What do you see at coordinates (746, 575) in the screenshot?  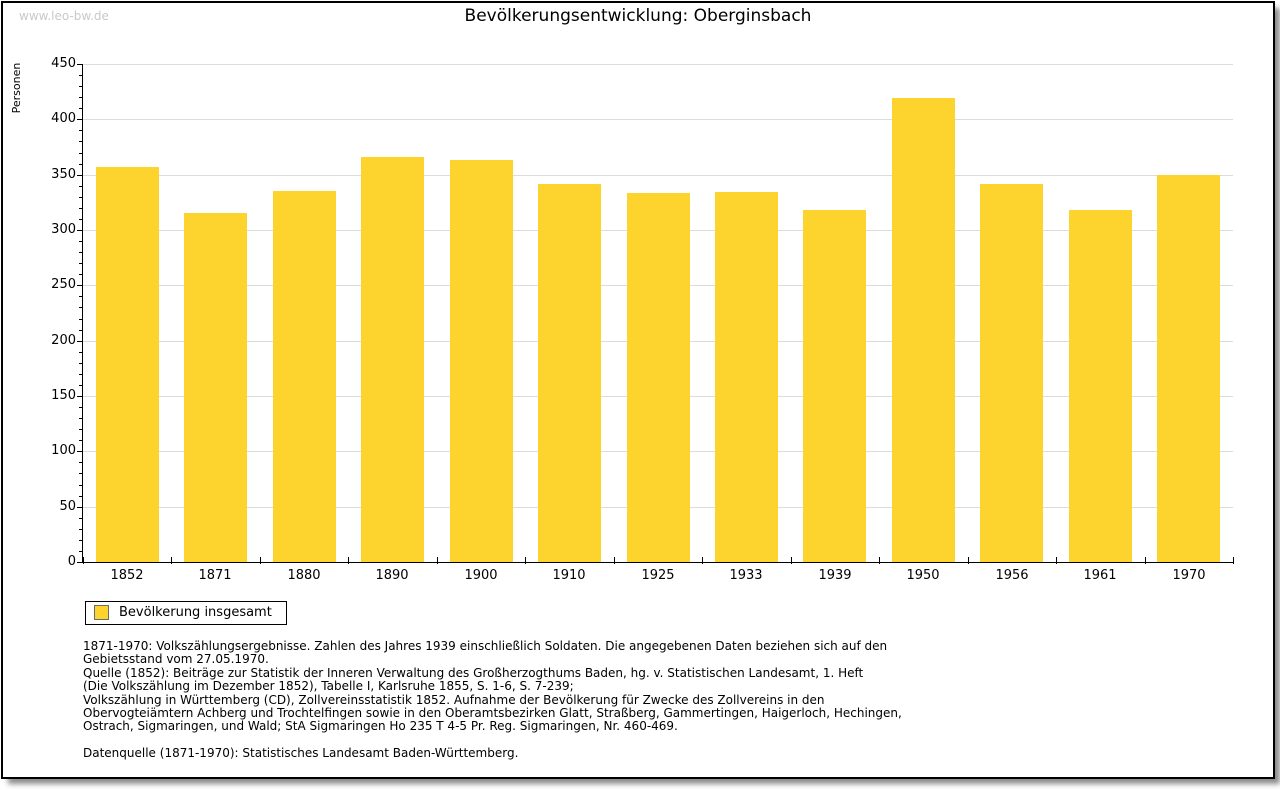 I see `x-tick-label-1933: 1933` at bounding box center [746, 575].